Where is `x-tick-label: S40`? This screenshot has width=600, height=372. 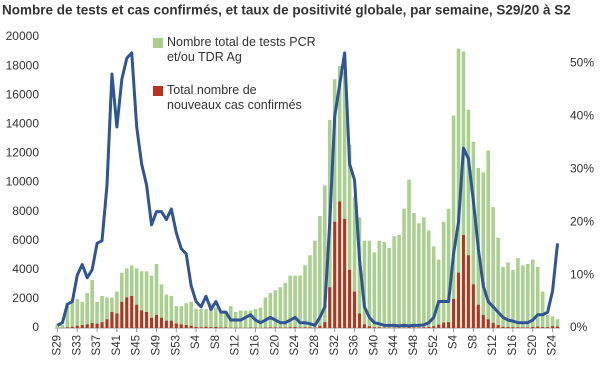
x-tick-label: S40 is located at coordinates (374, 345).